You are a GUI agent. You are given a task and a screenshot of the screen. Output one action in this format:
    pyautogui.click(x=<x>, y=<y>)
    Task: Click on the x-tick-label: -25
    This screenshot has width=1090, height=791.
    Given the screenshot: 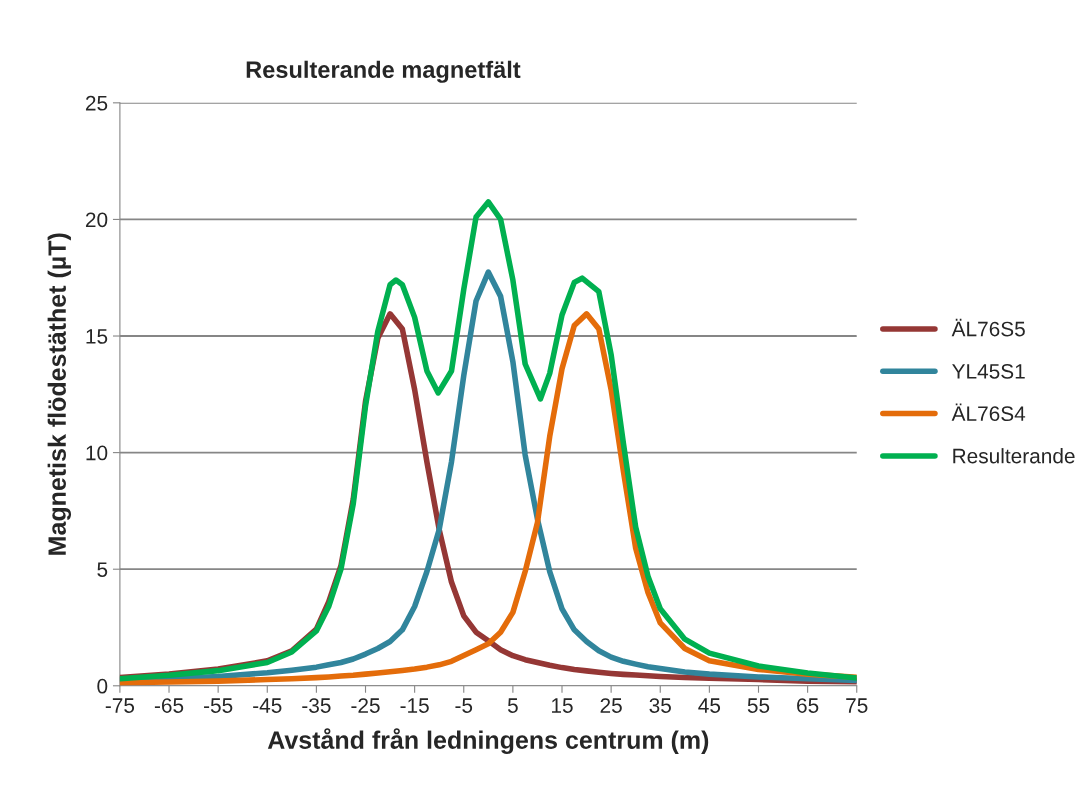 What is the action you would take?
    pyautogui.click(x=365, y=705)
    